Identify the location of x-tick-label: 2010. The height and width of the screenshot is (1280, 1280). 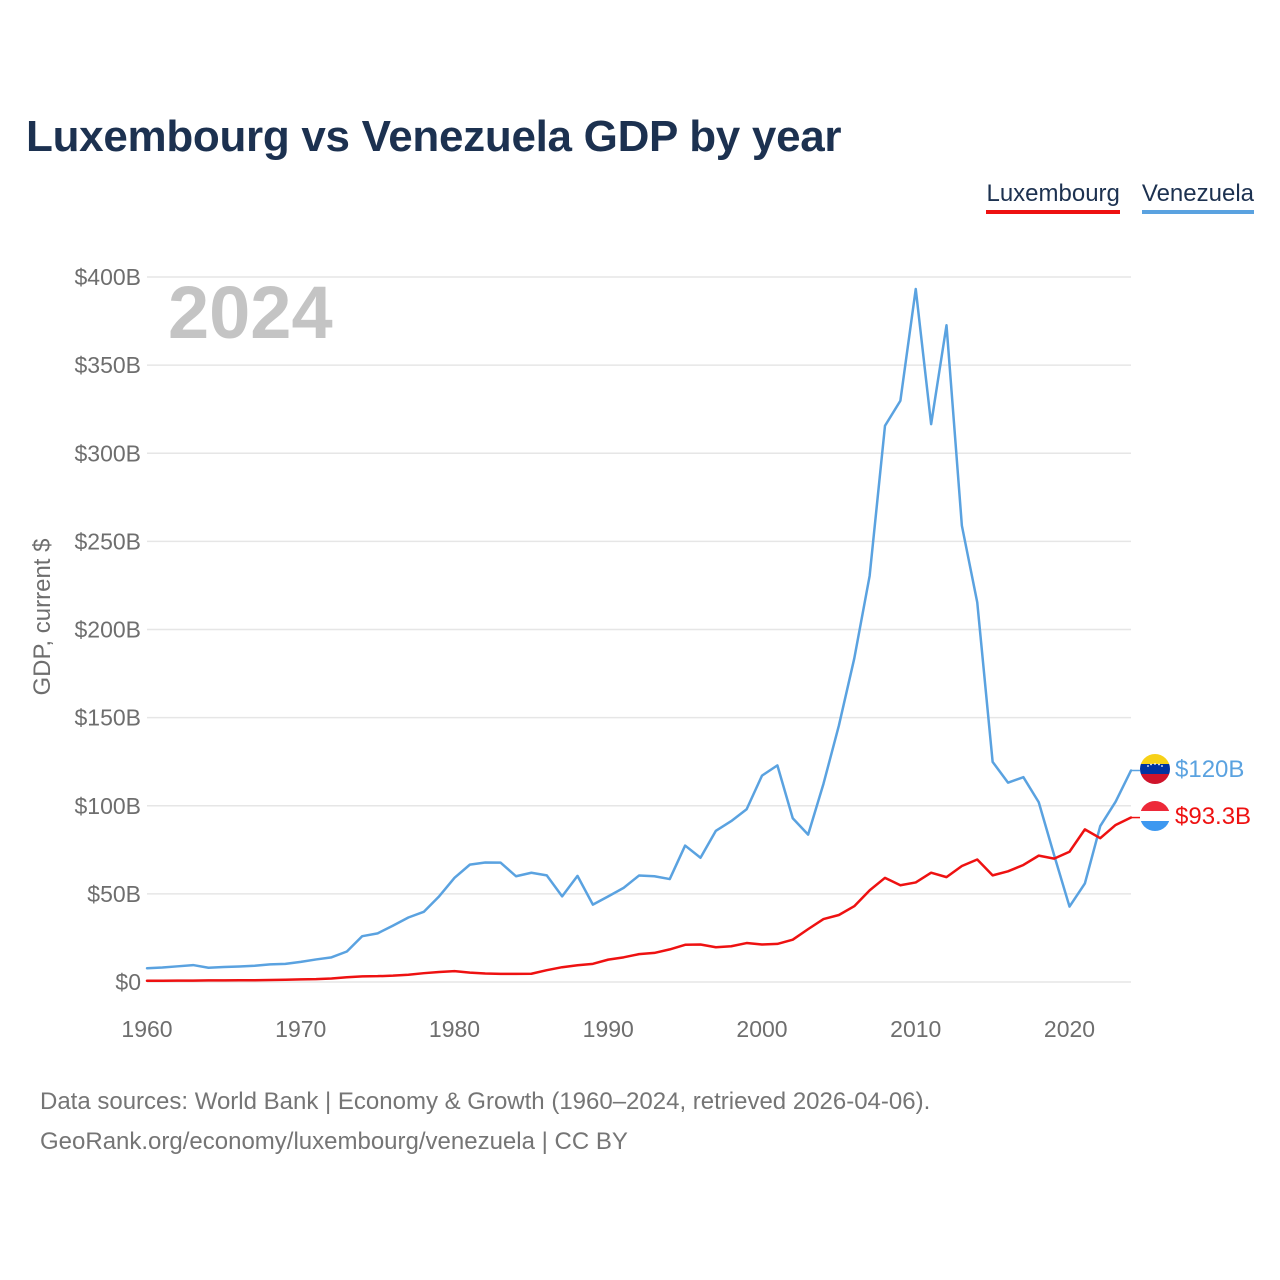
(915, 1029).